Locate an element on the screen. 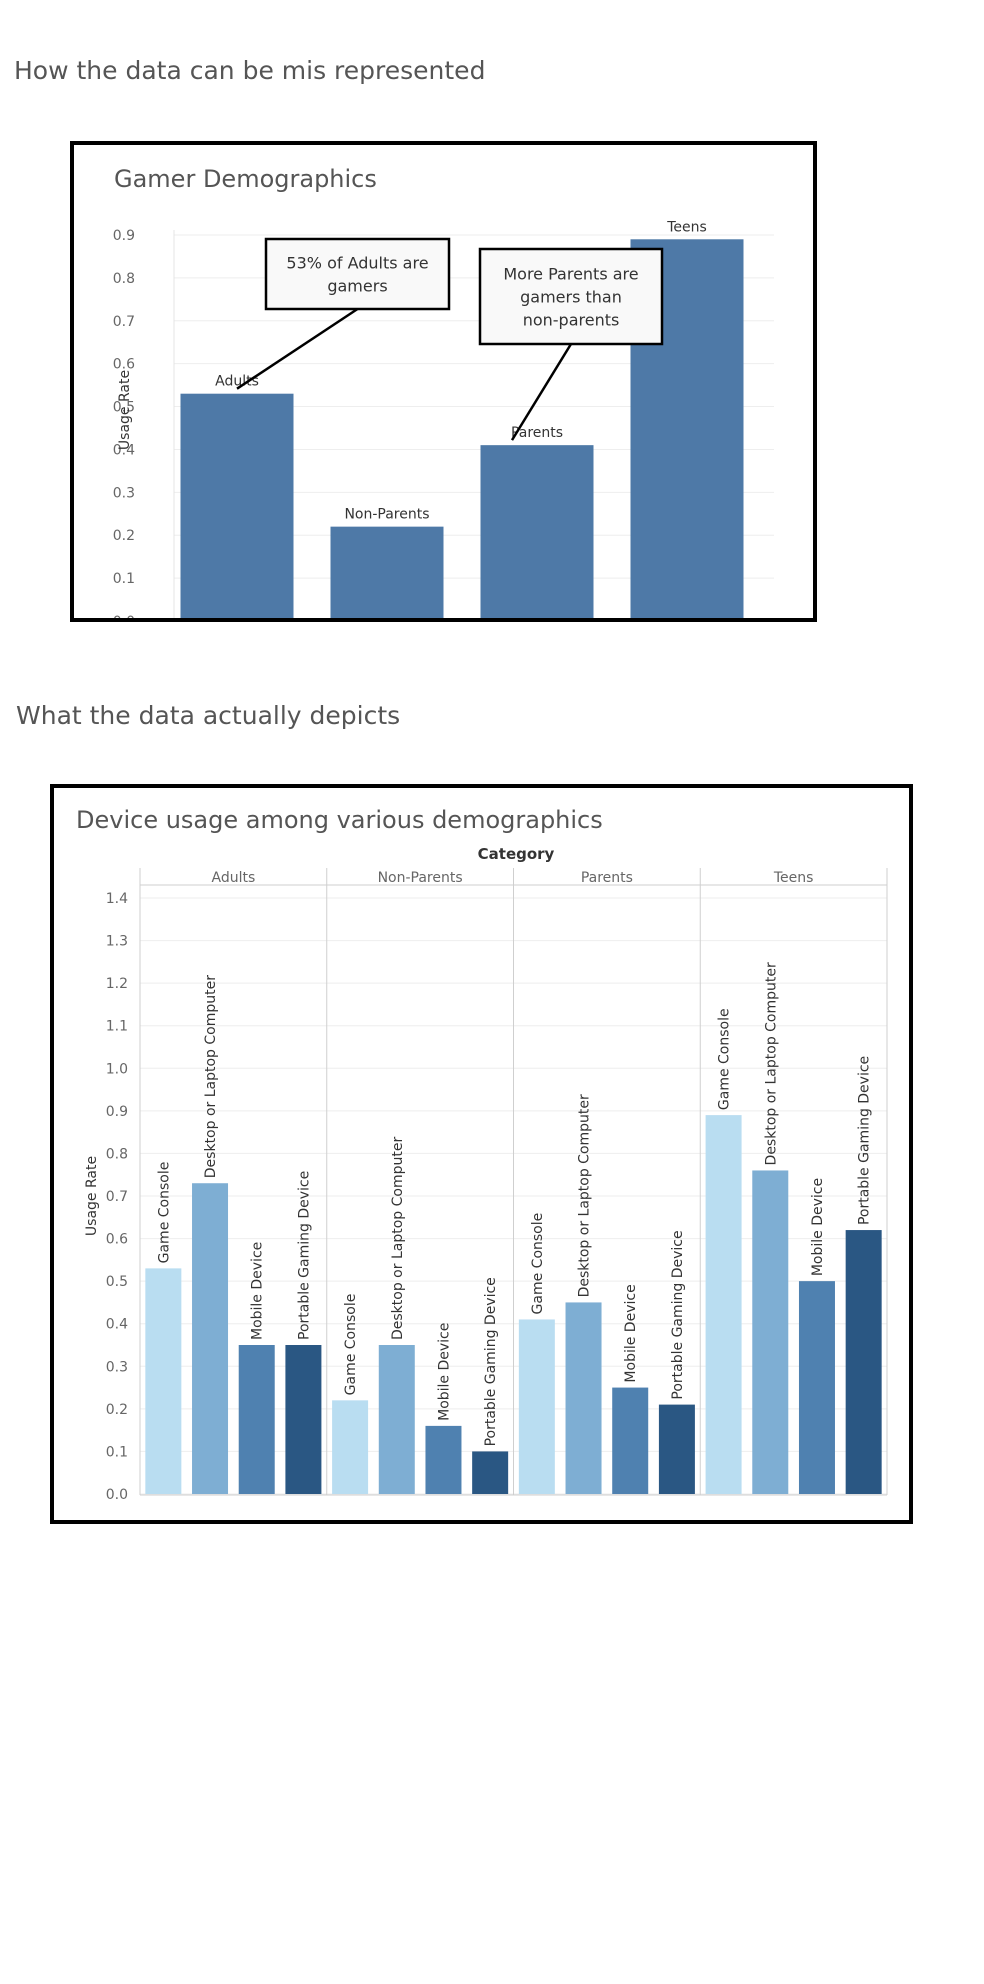  panel-header-adults: Adults is located at coordinates (233, 878).